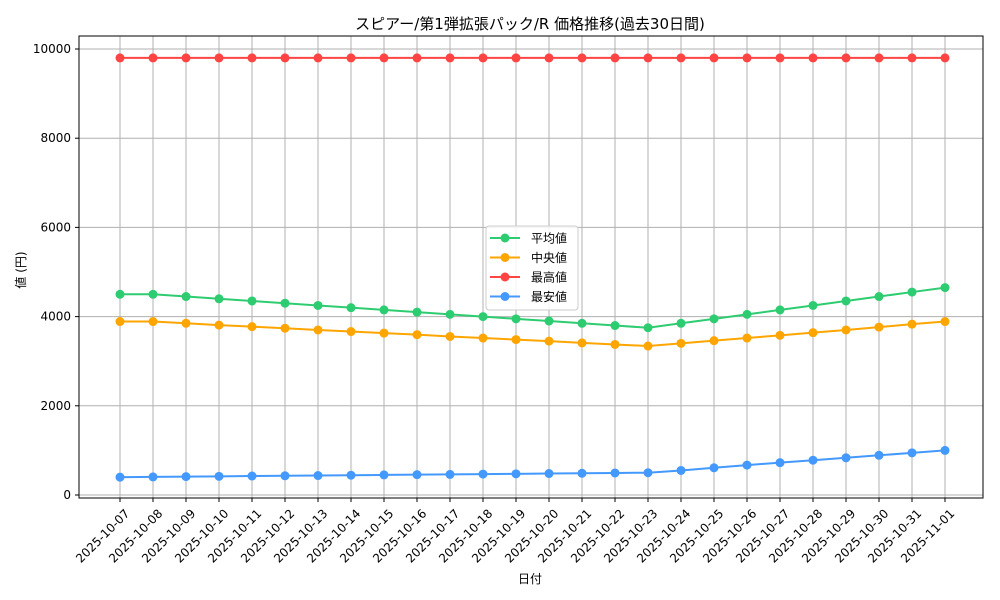  I want to click on legend-box, so click(532, 268).